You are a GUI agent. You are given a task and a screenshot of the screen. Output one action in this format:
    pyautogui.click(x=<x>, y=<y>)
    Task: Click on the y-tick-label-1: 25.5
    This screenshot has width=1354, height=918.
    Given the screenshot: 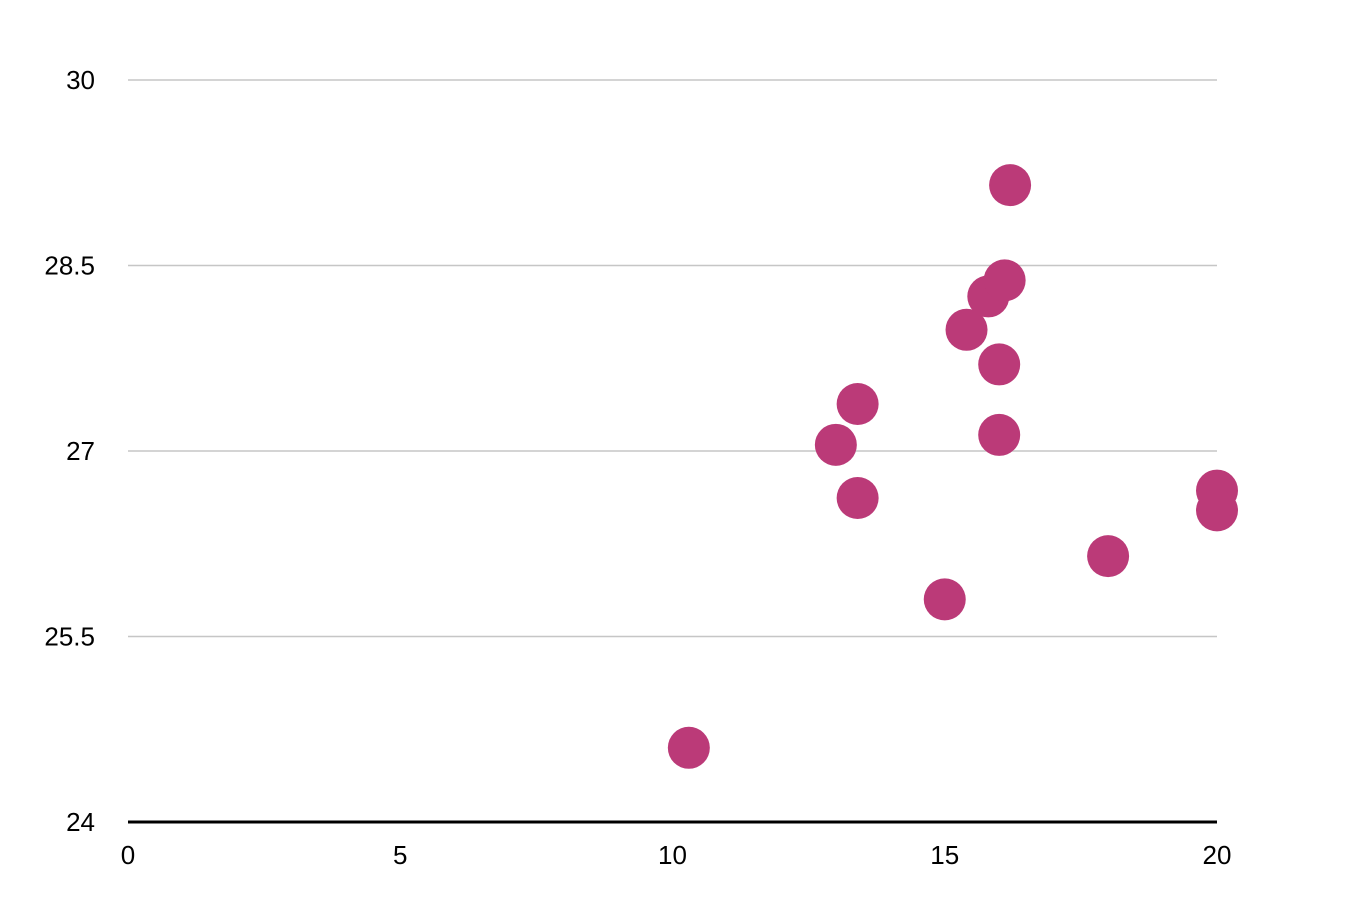 What is the action you would take?
    pyautogui.click(x=69, y=637)
    